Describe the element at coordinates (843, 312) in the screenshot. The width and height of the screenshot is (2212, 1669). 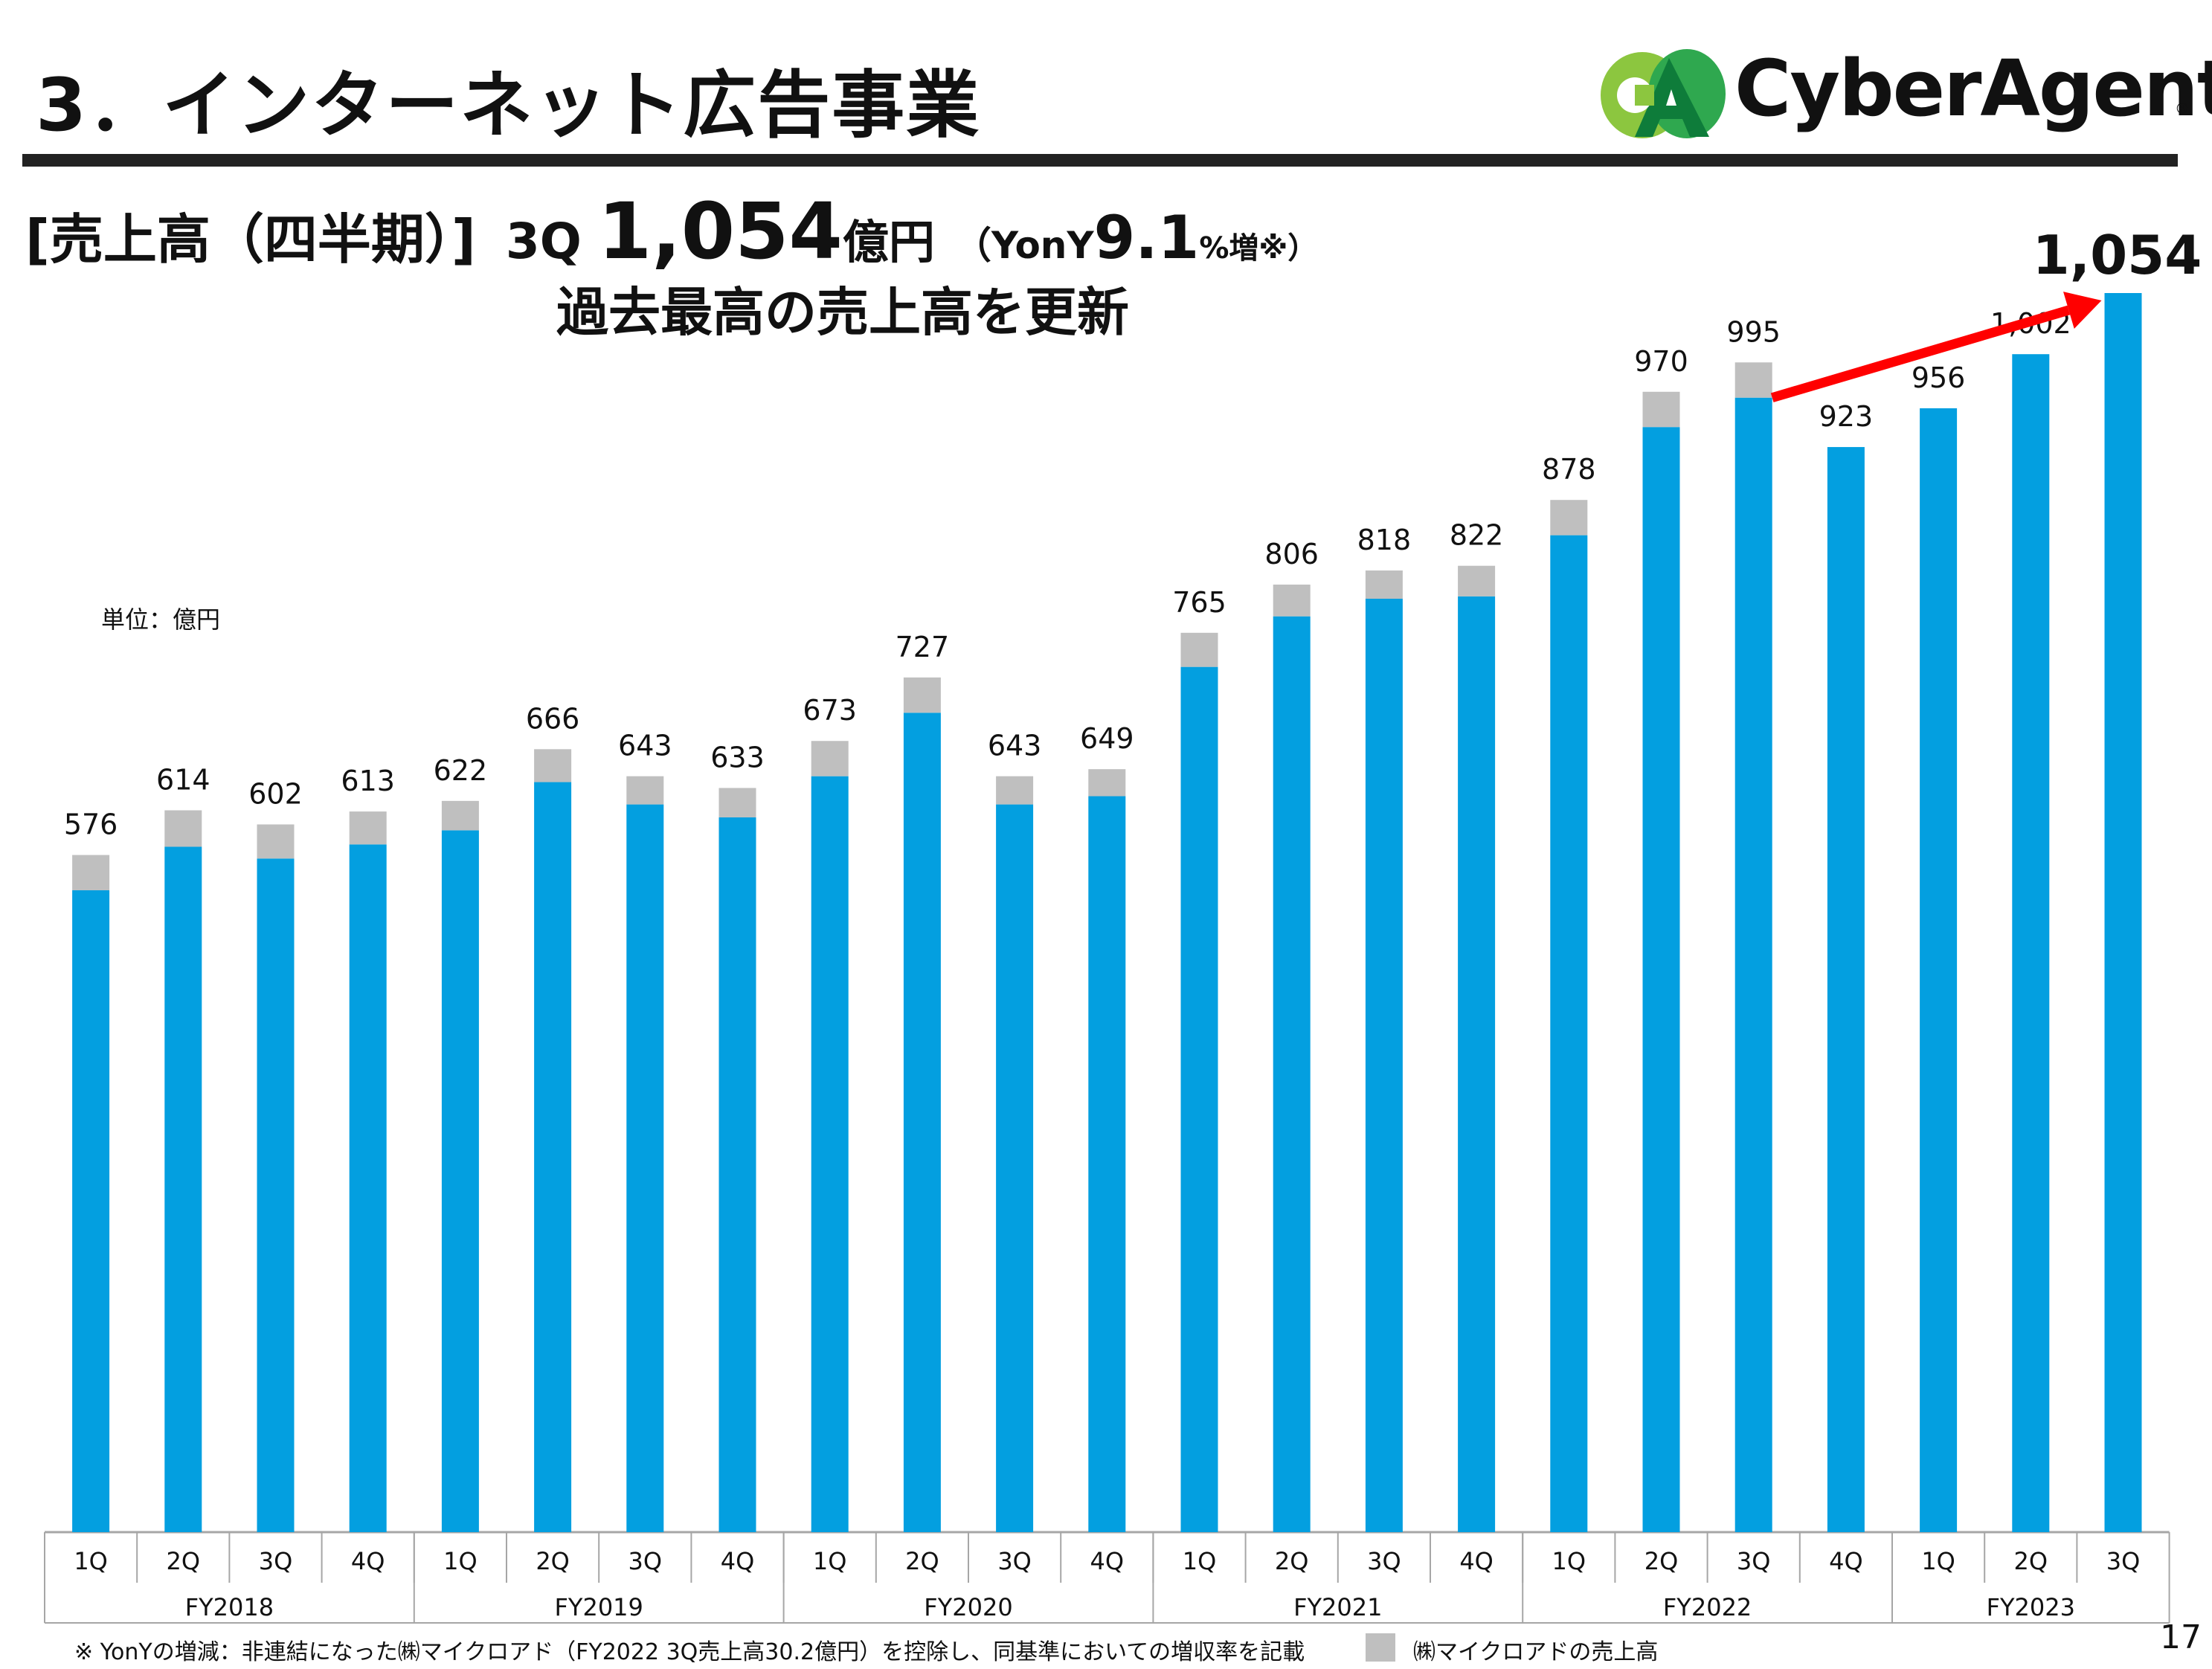
I see `headline-subheading: 過去最高の売上高を更新` at that location.